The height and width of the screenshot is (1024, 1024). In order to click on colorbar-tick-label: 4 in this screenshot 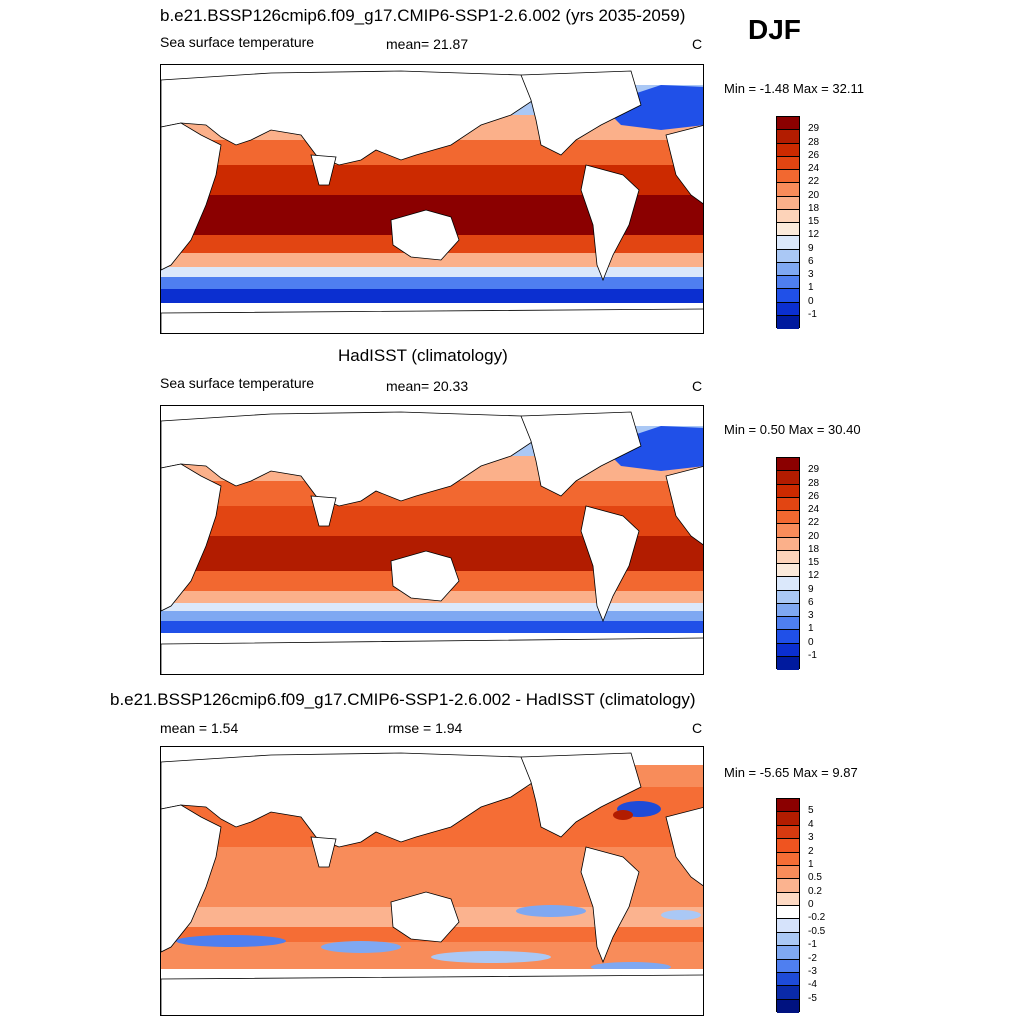, I will do `click(811, 824)`.